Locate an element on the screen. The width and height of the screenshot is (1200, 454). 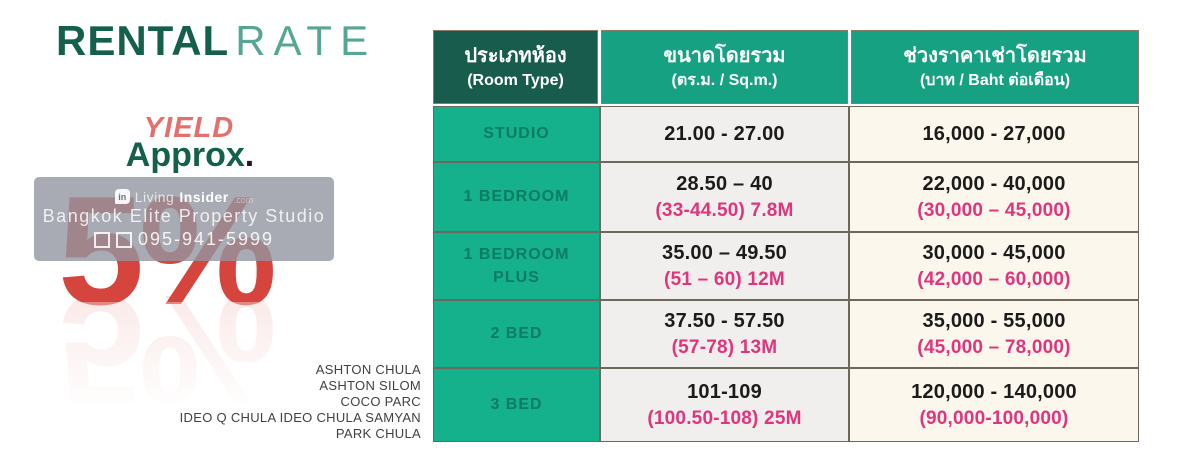
column-header-price: ช่วงราคาเช่าโดยรวม (บาท / Baht ต่อเดือน) is located at coordinates (995, 67).